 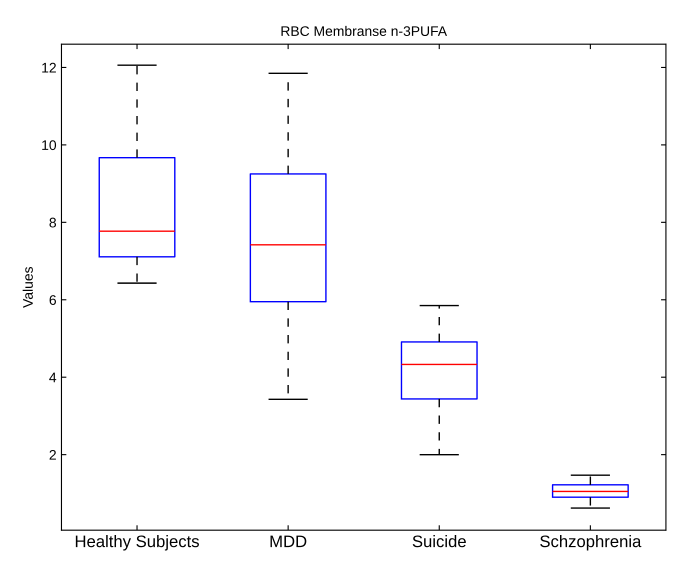 What do you see at coordinates (137, 543) in the screenshot?
I see `x-tick-label: Healthy Subjects` at bounding box center [137, 543].